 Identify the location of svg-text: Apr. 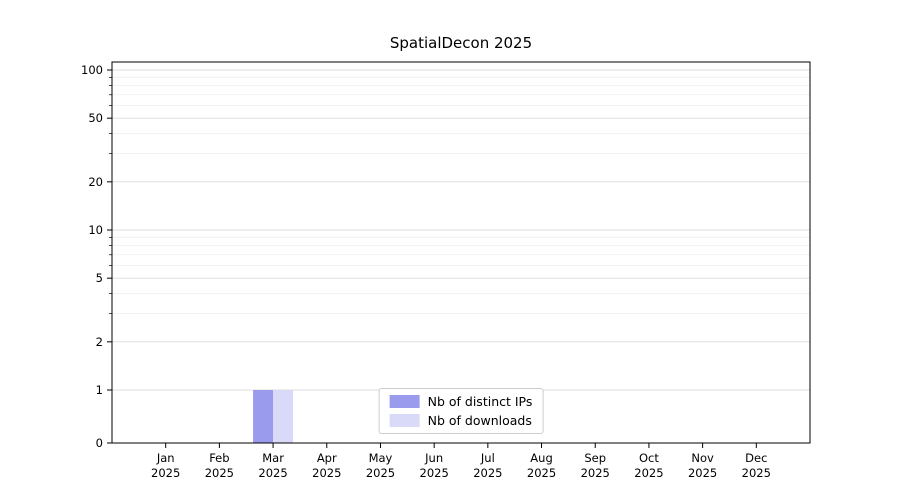
(327, 458).